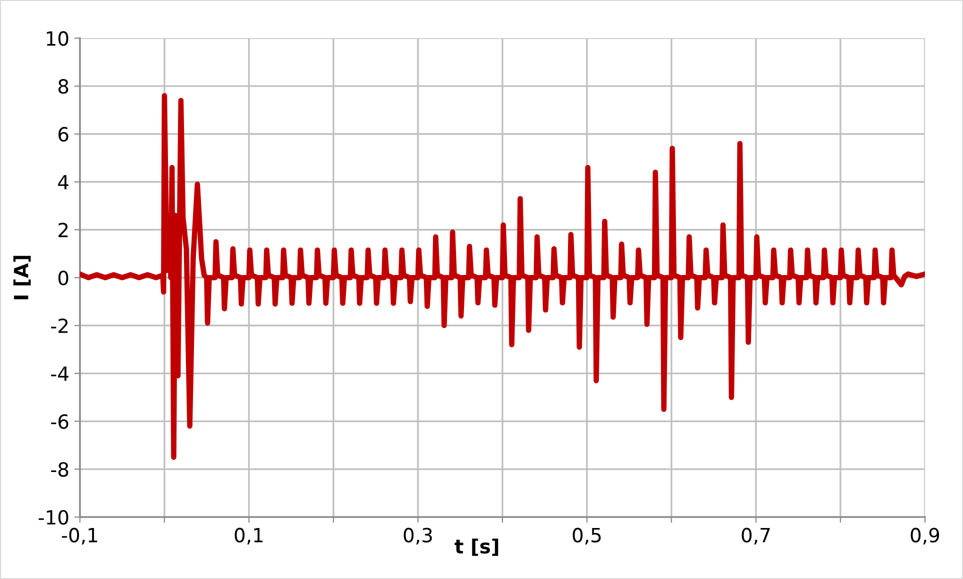 The height and width of the screenshot is (579, 963). What do you see at coordinates (59, 421) in the screenshot?
I see `y-tick-label: -6` at bounding box center [59, 421].